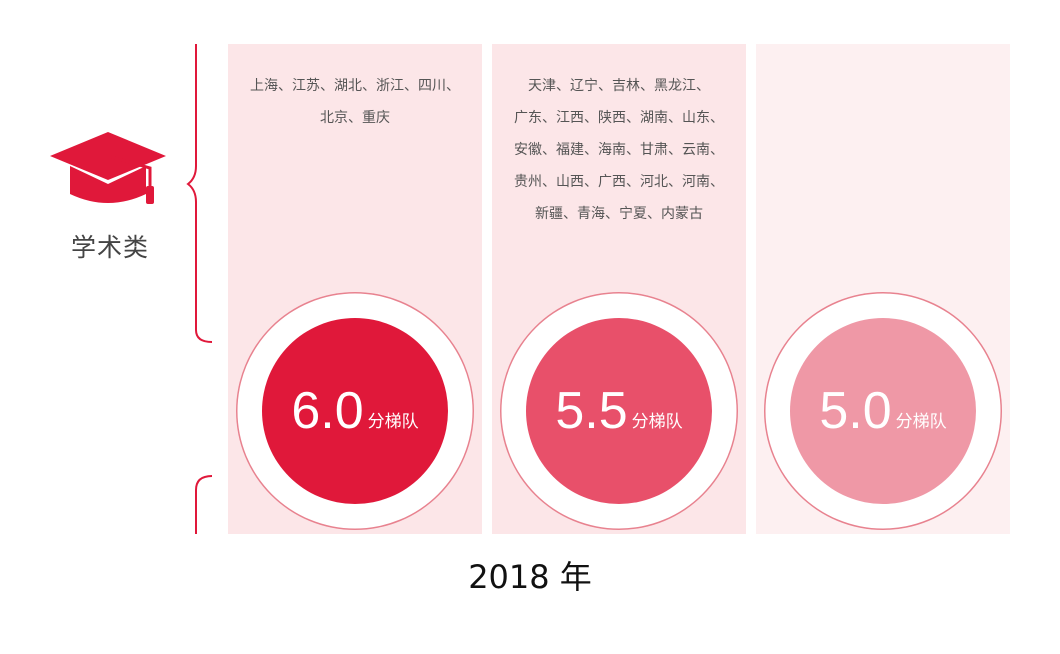 The image size is (1060, 654). What do you see at coordinates (199, 289) in the screenshot?
I see `category-bracket` at bounding box center [199, 289].